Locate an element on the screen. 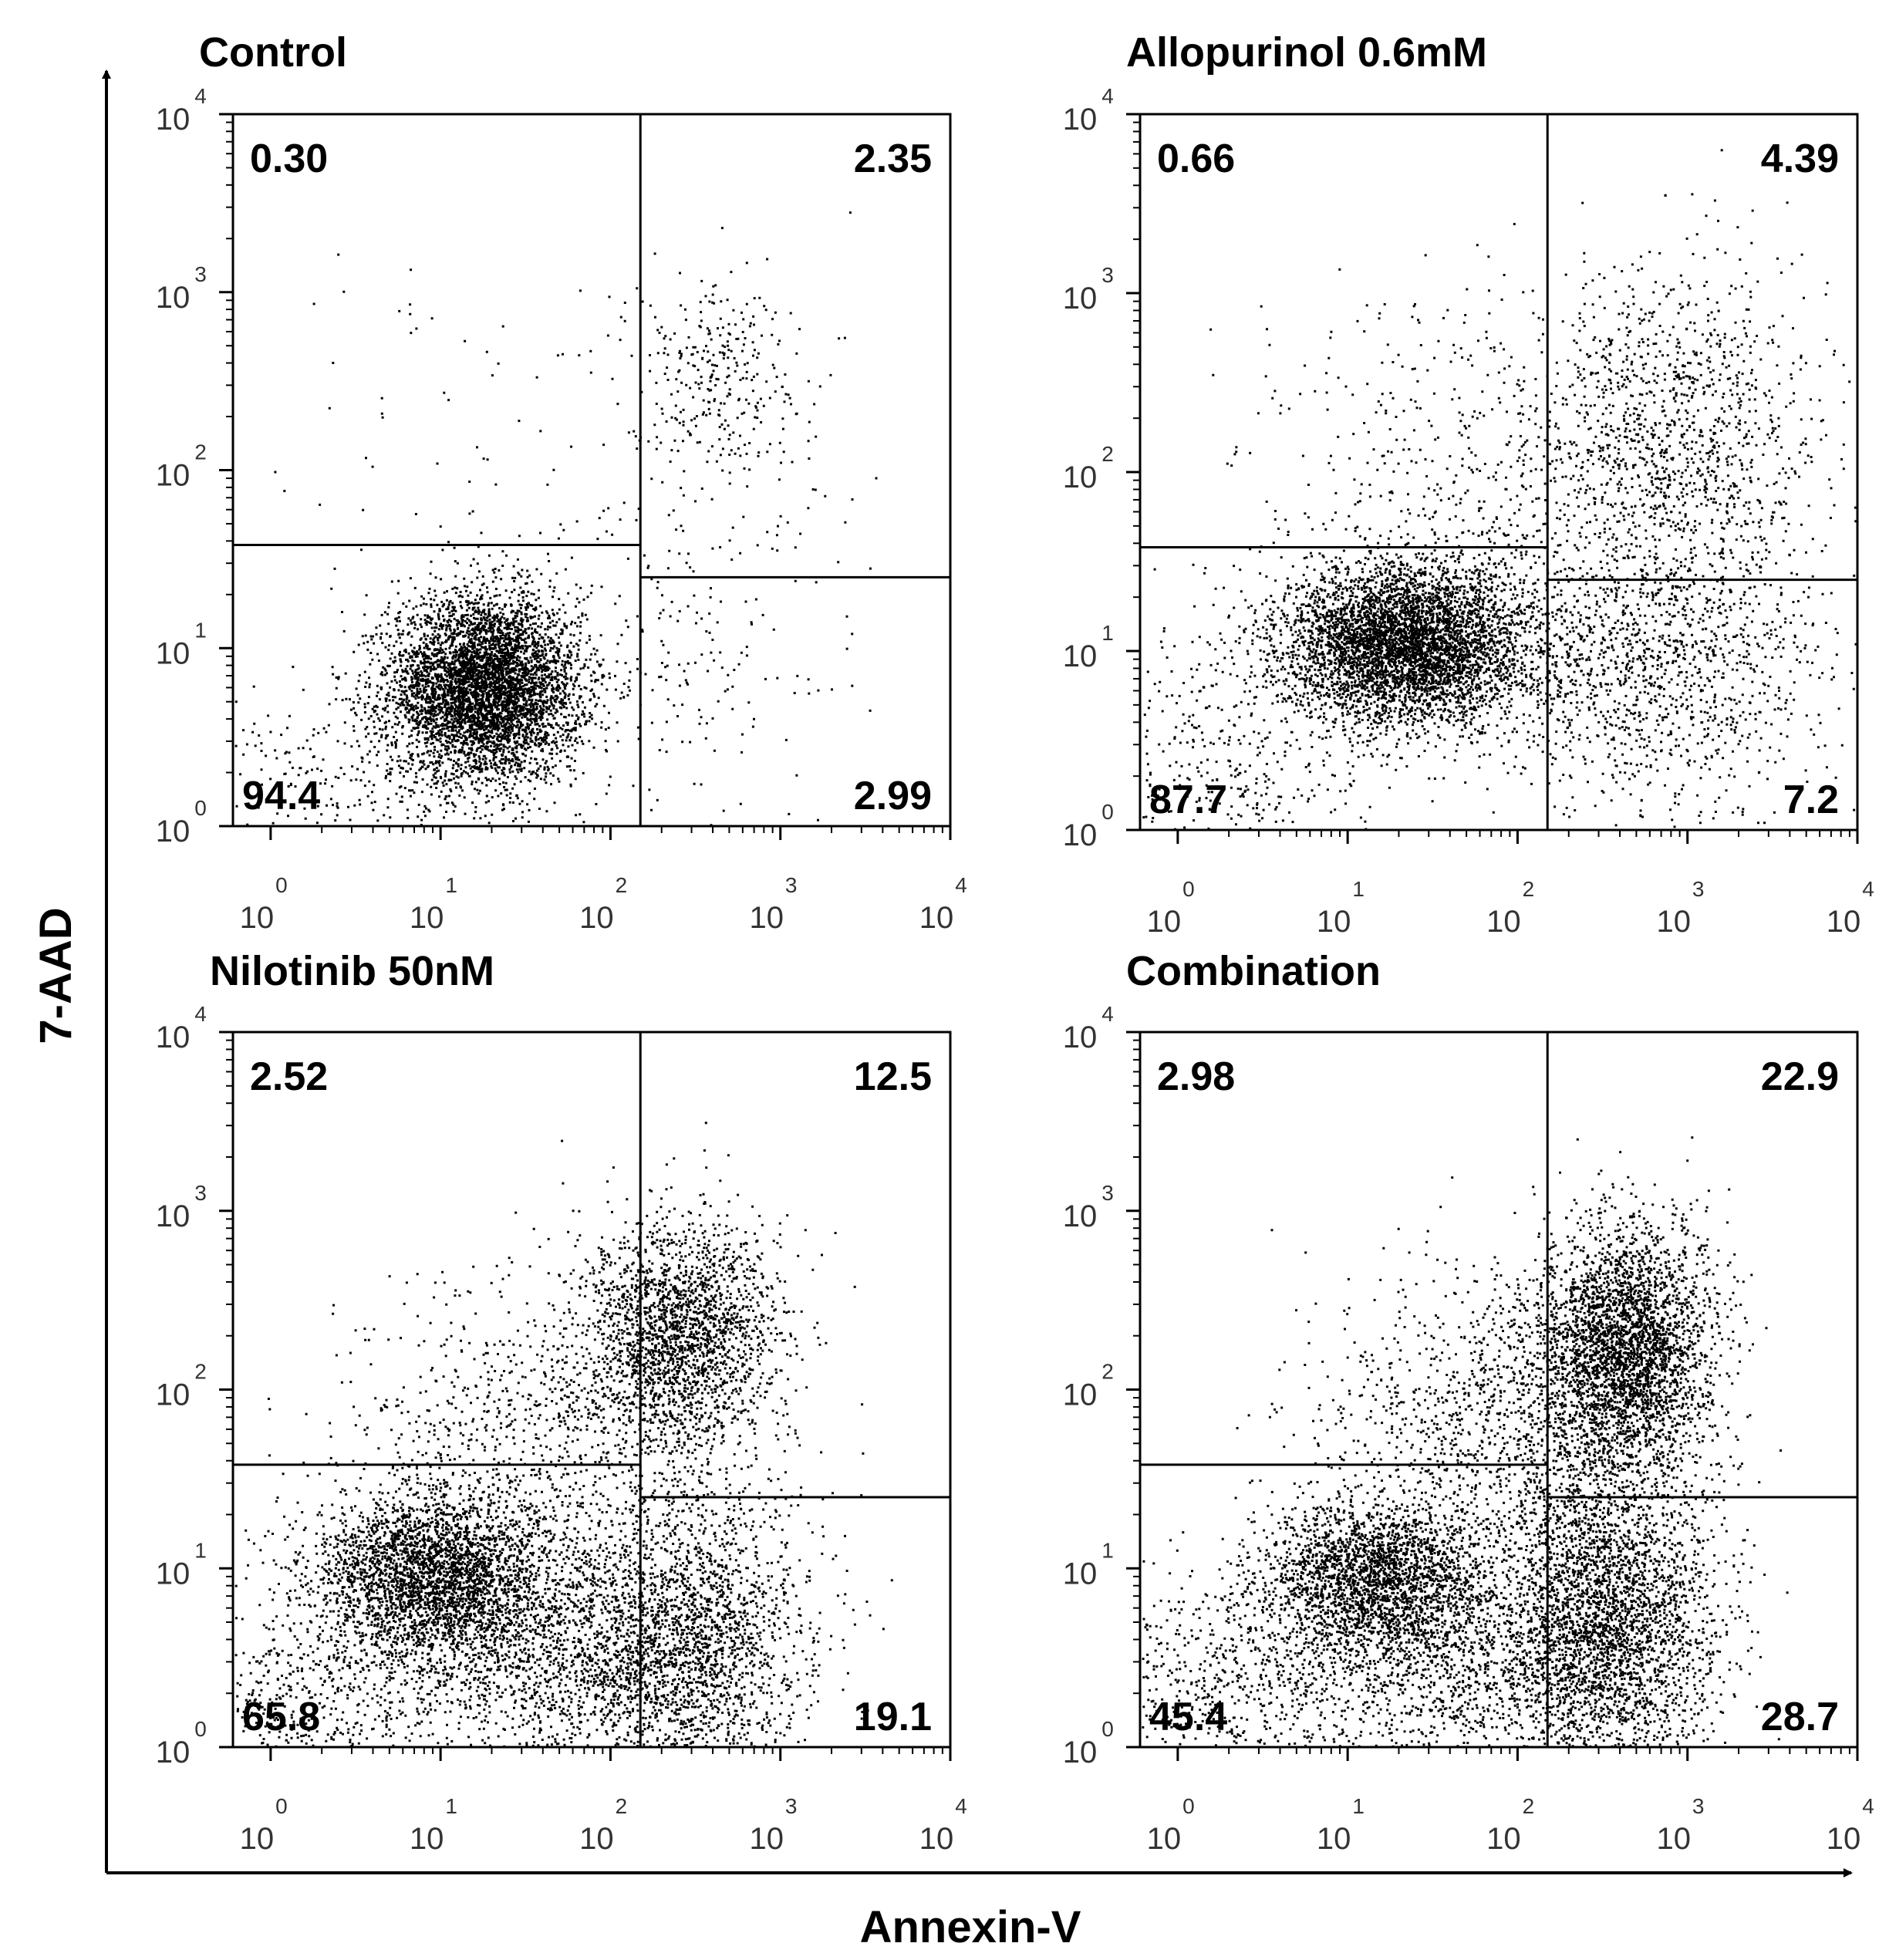 This screenshot has height=1960, width=1879. quadrant-lower-left-value: 65.8 is located at coordinates (281, 1717).